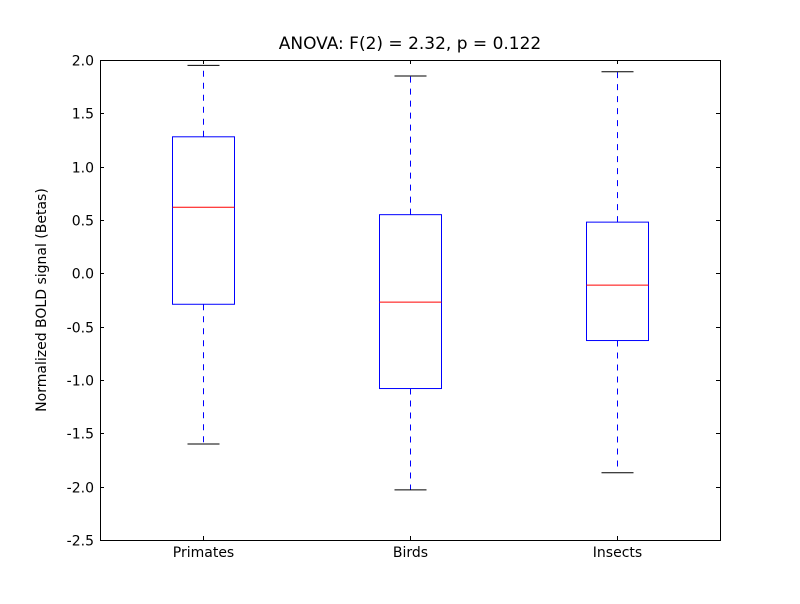  I want to click on y-tick-label: 0.5, so click(83, 222).